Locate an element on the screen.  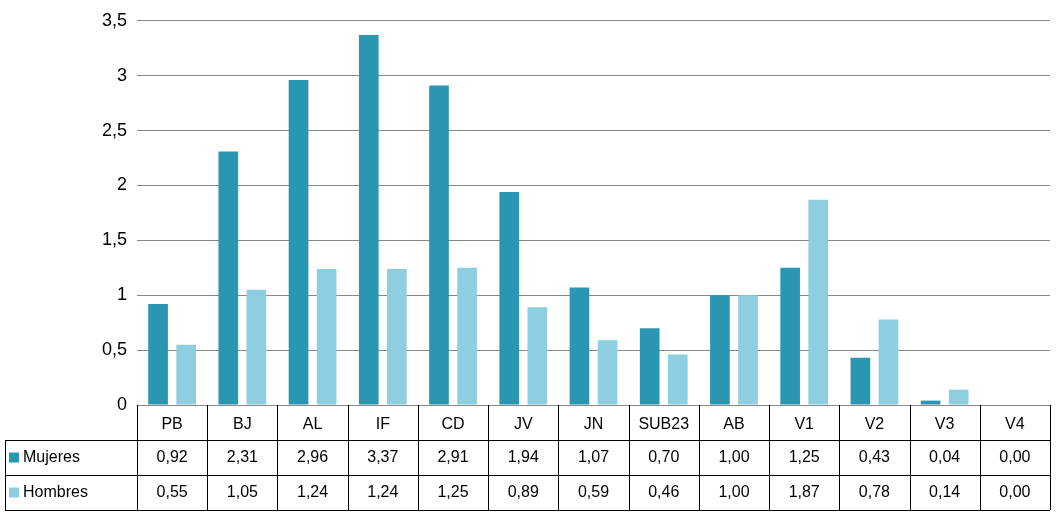
legend-label: Hombres is located at coordinates (55, 491).